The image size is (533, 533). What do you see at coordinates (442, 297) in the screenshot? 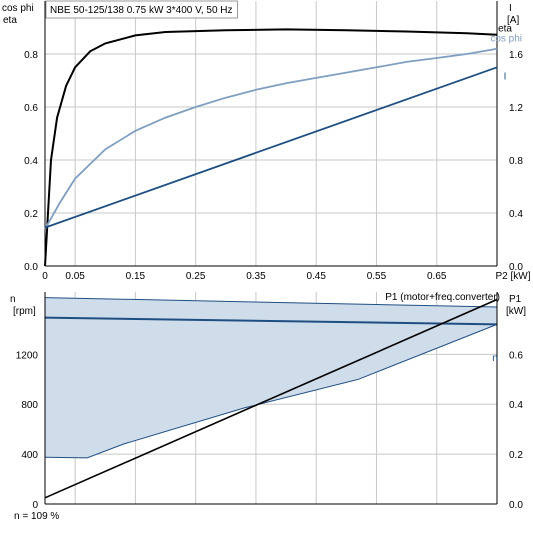
I see `p1-series-label: P1 (motor+freq.converter)` at bounding box center [442, 297].